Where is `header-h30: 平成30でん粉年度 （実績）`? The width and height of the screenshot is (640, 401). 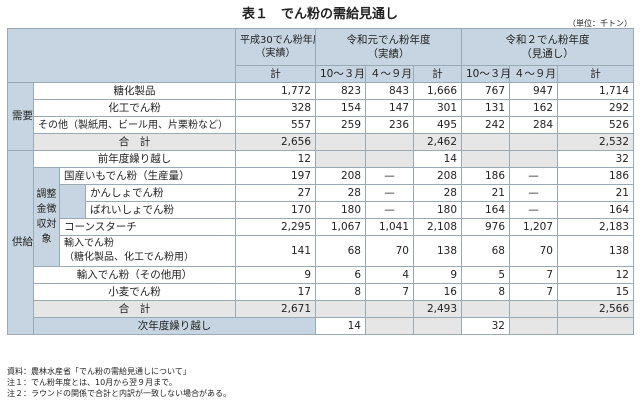
header-h30: 平成30でん粉年度 （実績） is located at coordinates (275, 47).